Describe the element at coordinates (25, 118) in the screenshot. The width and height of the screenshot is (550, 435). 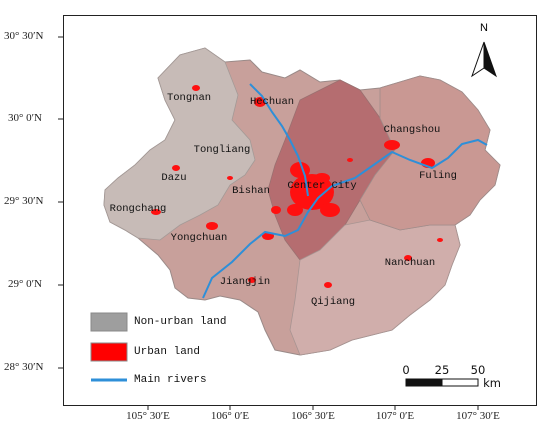
I see `lat-label-30-00: 30° 0′N` at that location.